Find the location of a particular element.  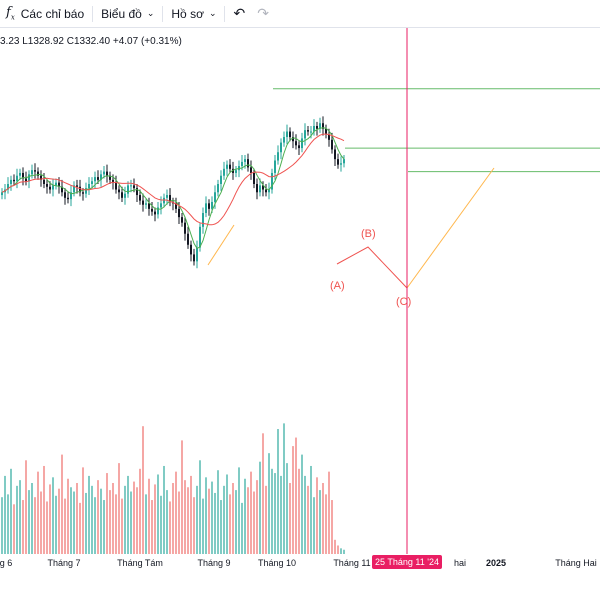

redo-button: ↷ is located at coordinates (263, 14).